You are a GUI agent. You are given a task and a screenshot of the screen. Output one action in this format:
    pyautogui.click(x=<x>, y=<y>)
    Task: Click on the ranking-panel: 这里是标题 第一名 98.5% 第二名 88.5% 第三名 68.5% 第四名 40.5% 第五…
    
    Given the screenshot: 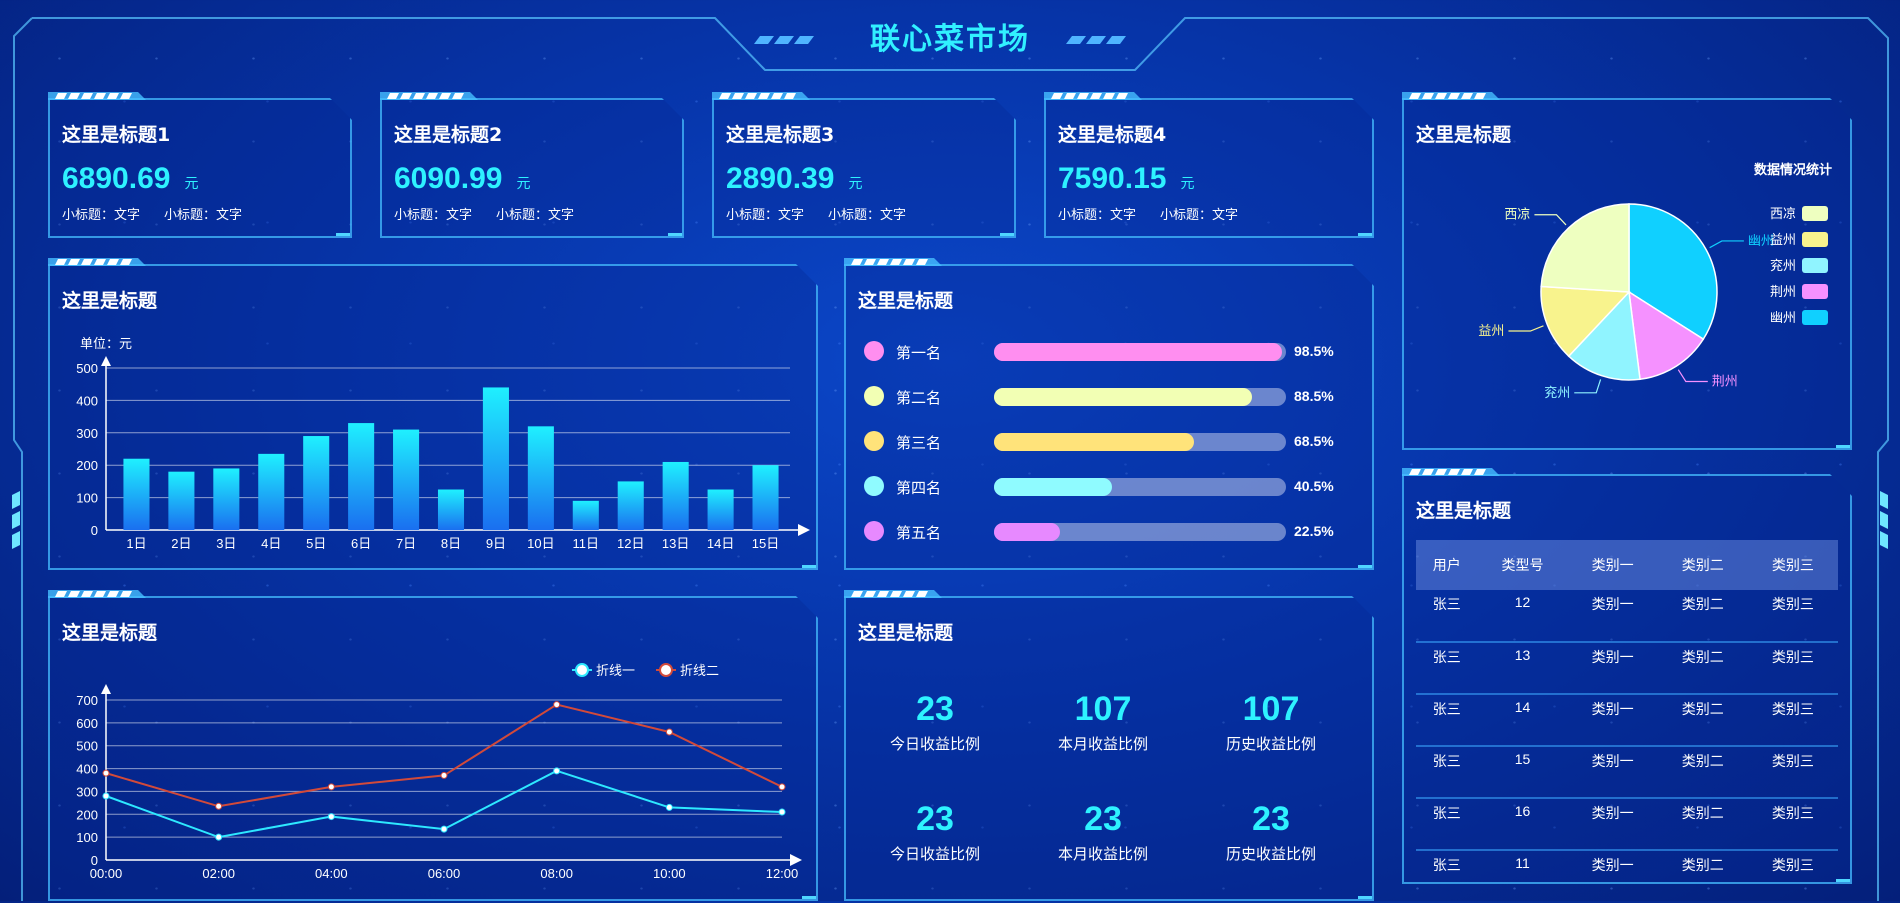 What is the action you would take?
    pyautogui.click(x=1109, y=417)
    